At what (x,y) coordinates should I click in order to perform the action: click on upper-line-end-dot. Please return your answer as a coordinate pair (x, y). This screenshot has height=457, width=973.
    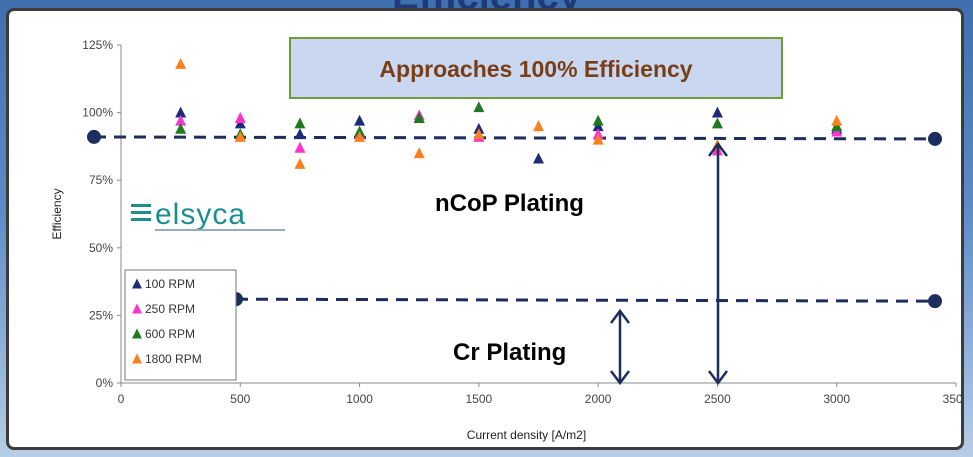
    Looking at the image, I should click on (935, 138).